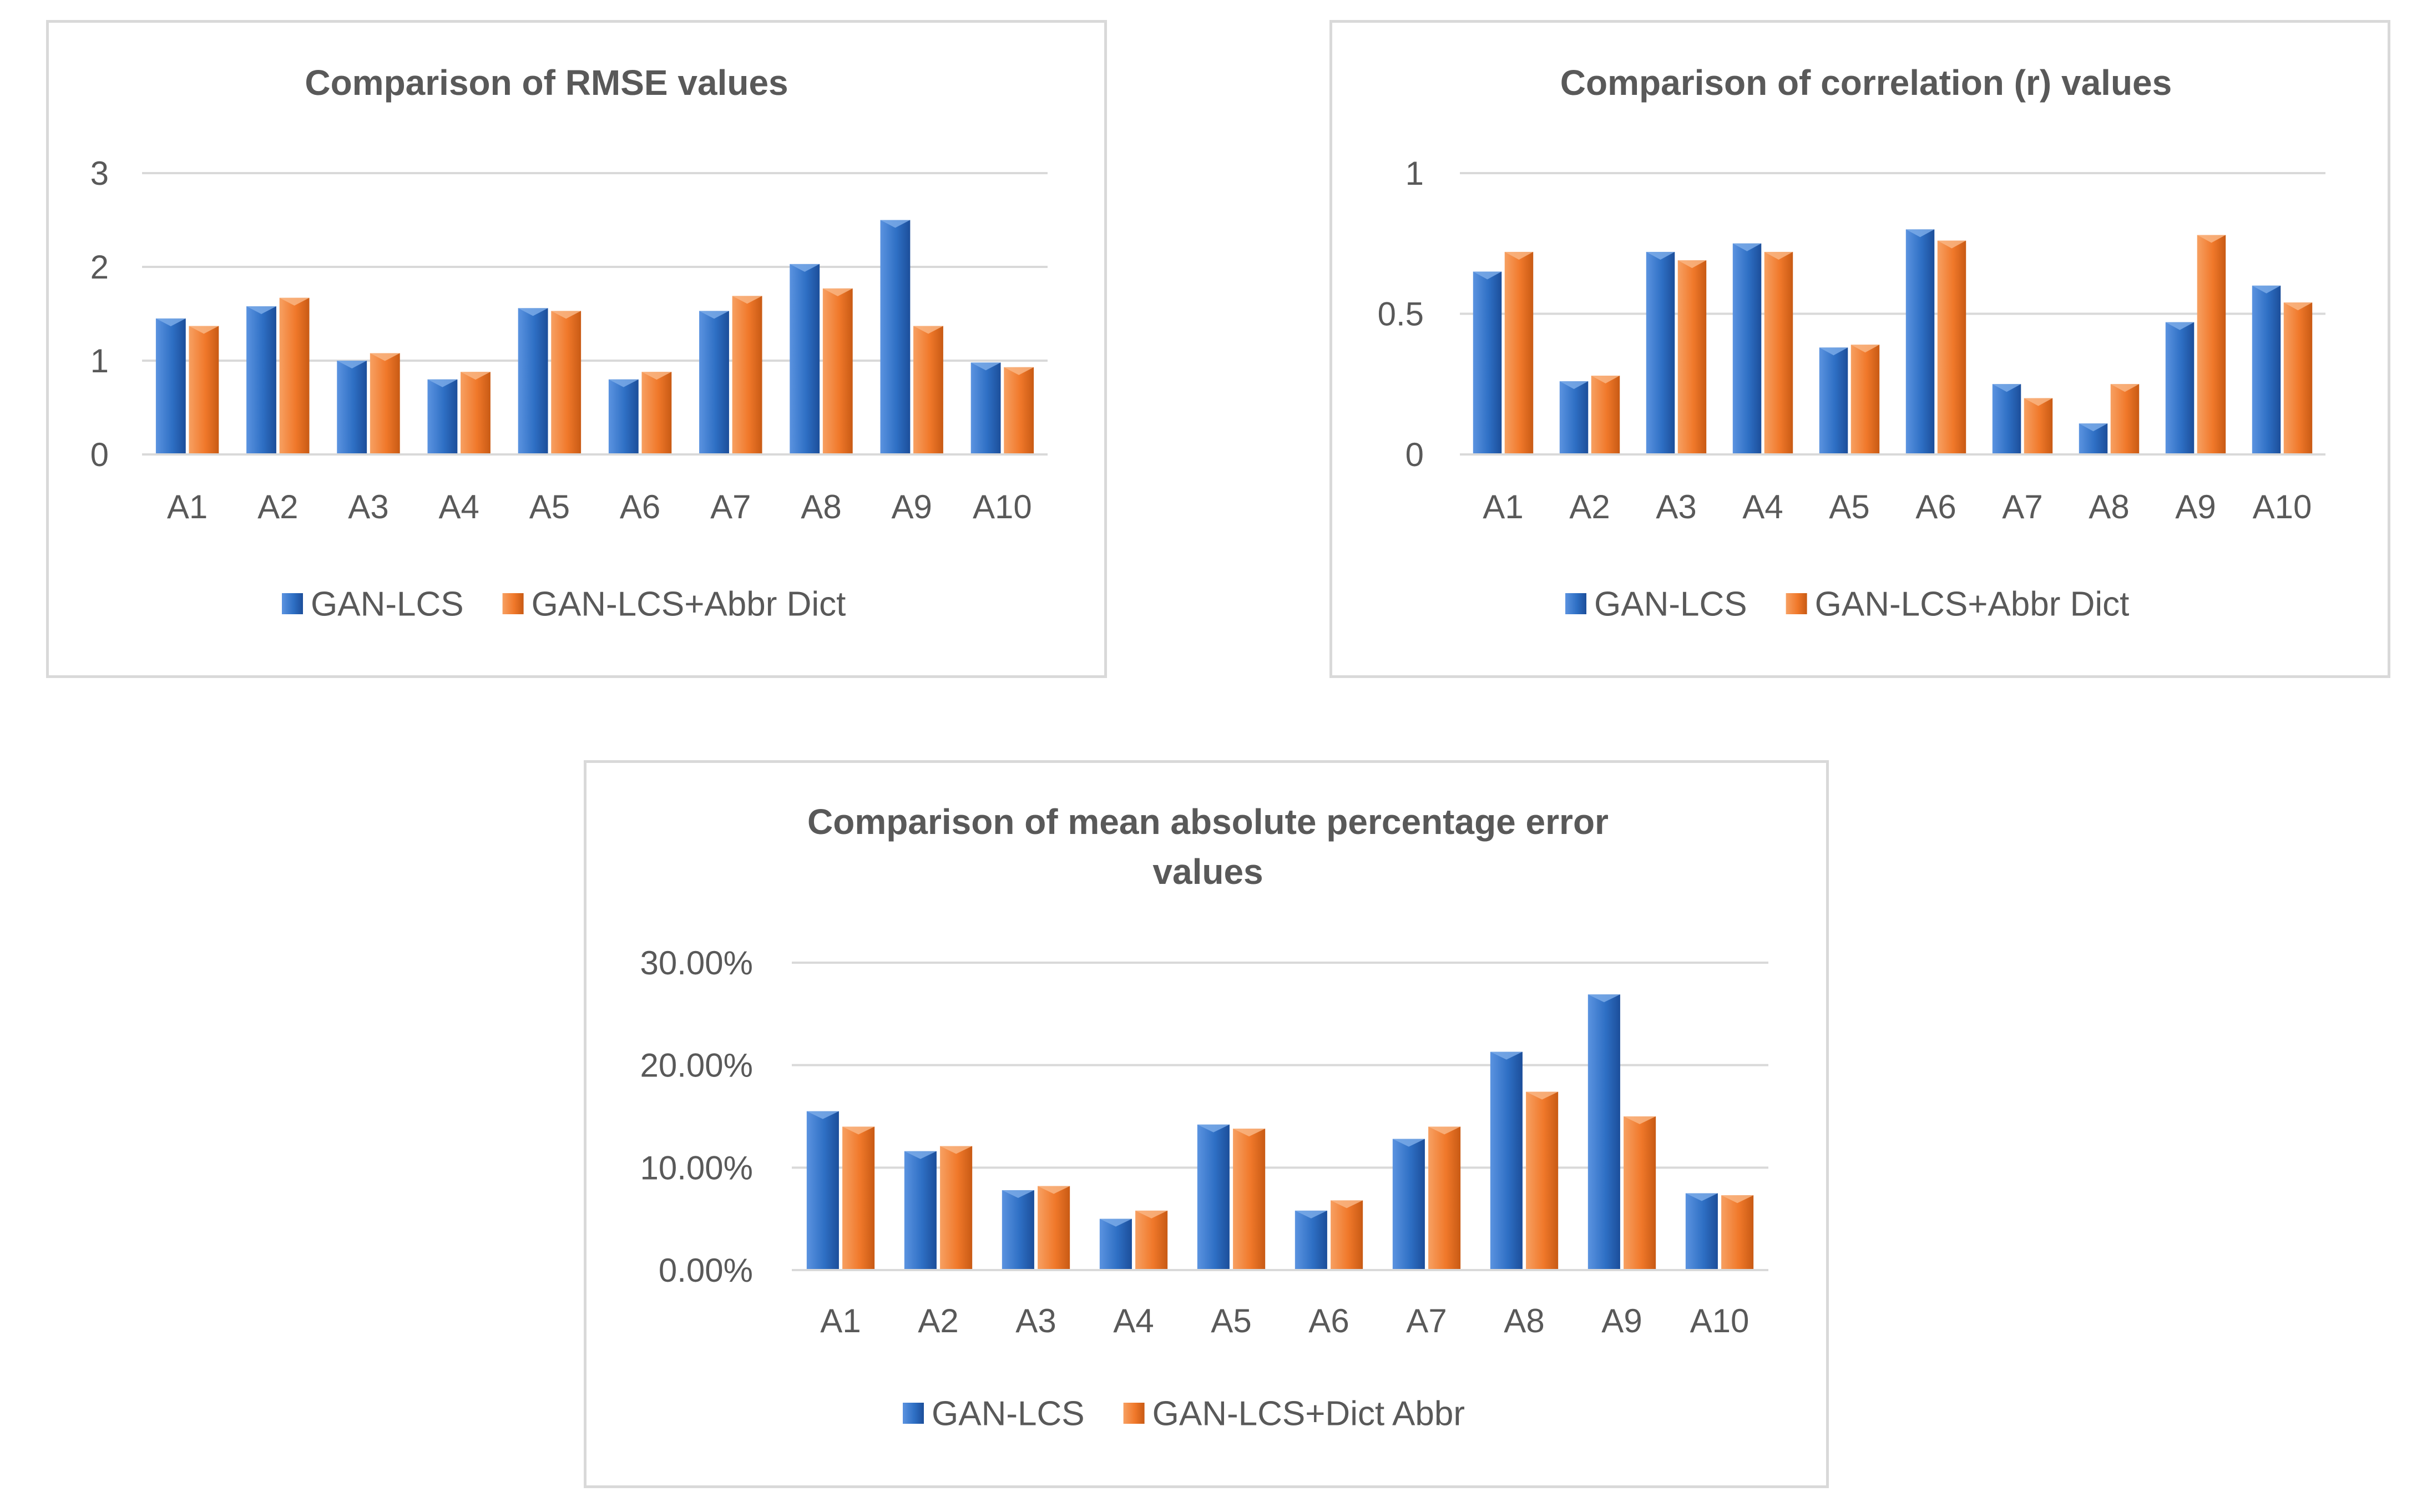 Image resolution: width=2427 pixels, height=1512 pixels. What do you see at coordinates (2007, 419) in the screenshot?
I see `corr-bar-series1-a7` at bounding box center [2007, 419].